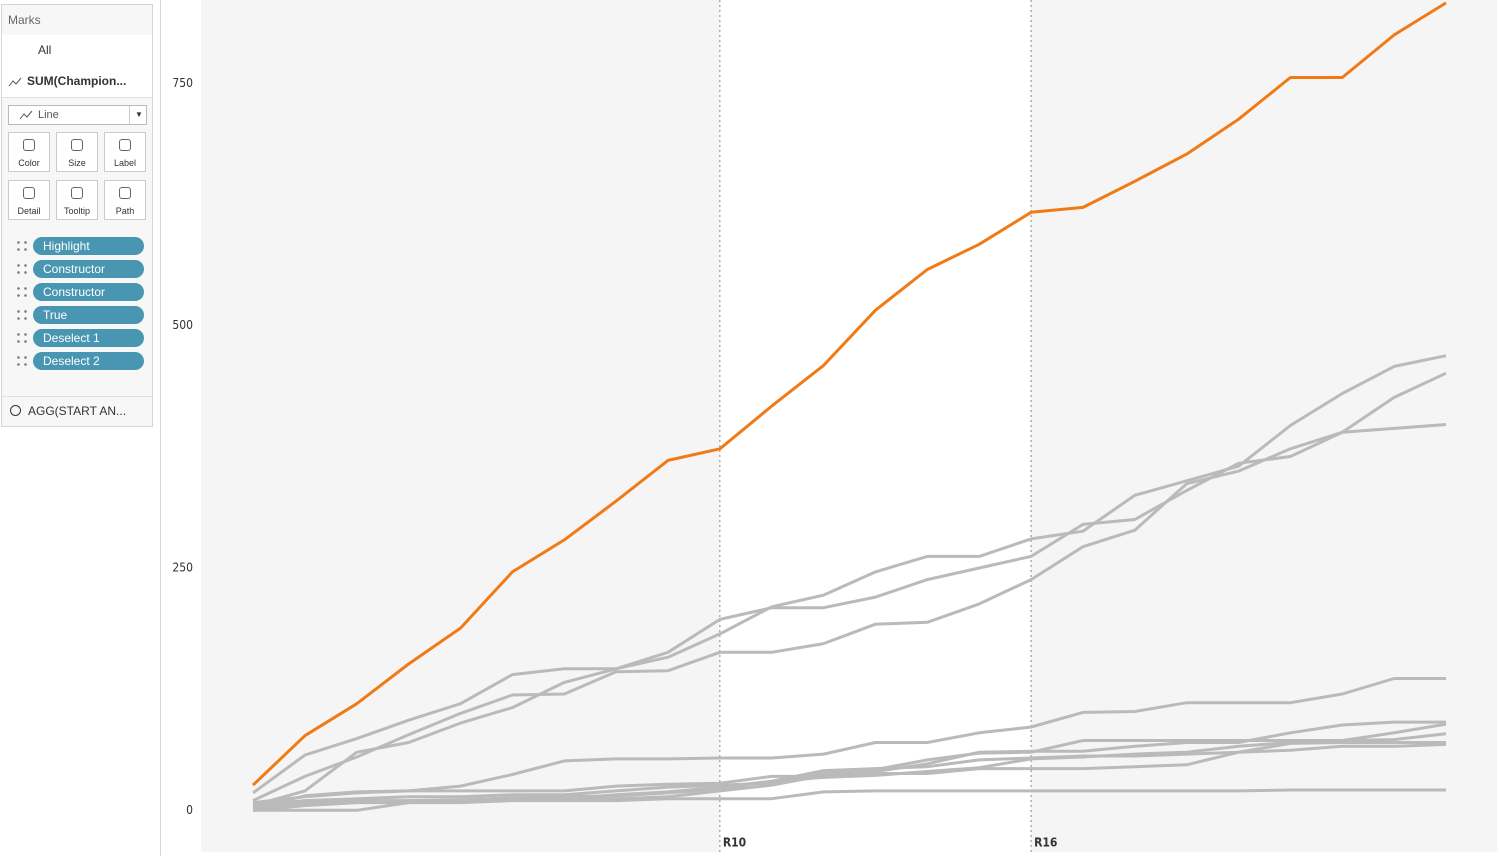  Describe the element at coordinates (182, 325) in the screenshot. I see `y-tick-label: 500` at that location.